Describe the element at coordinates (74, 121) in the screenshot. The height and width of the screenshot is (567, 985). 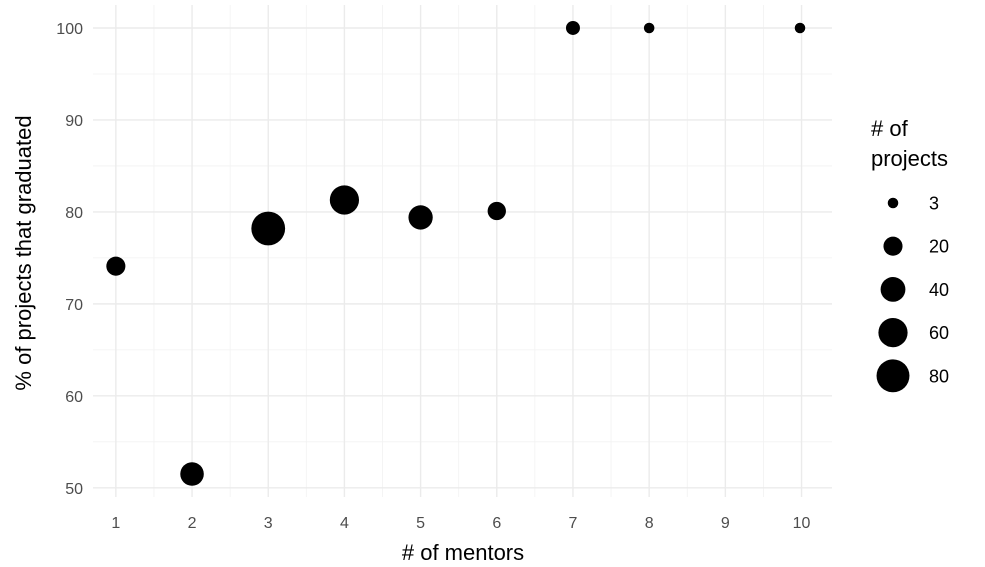
I see `y-tick-label: 90` at that location.